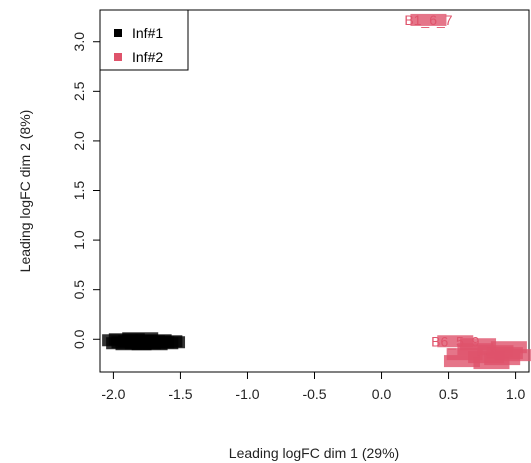 The height and width of the screenshot is (463, 531). Describe the element at coordinates (79, 191) in the screenshot. I see `y-tick-label: 1.5` at that location.